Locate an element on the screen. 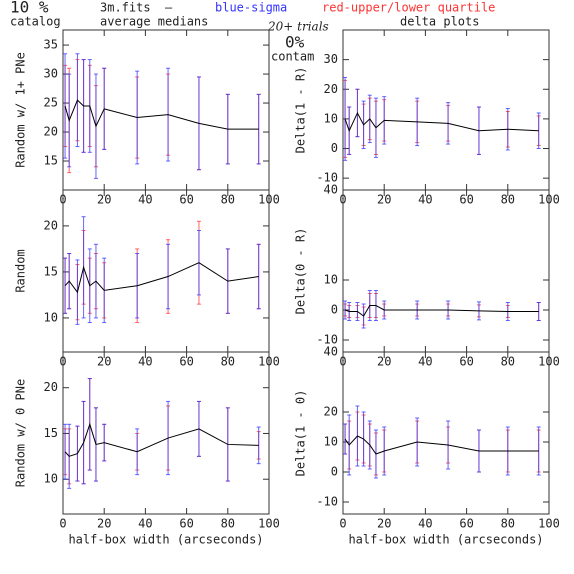 This screenshot has height=574, width=574. header-text: 0% is located at coordinates (295, 42).